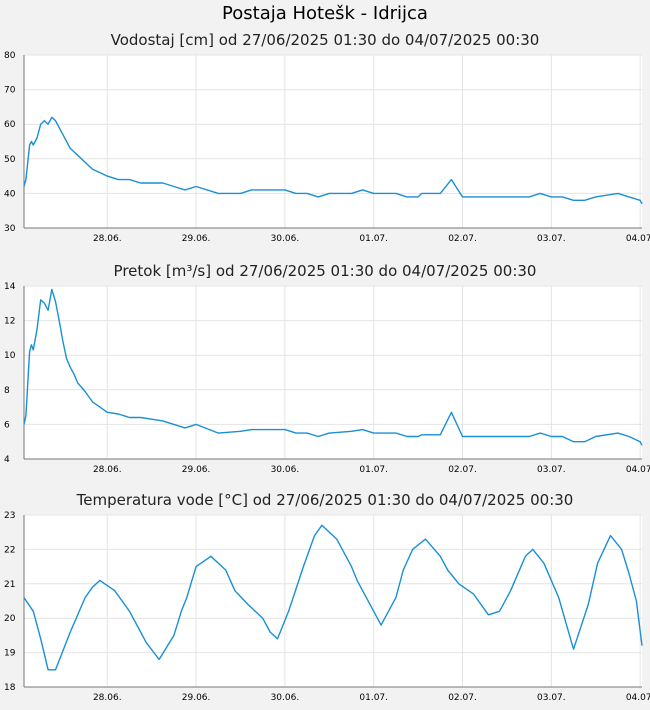 The width and height of the screenshot is (650, 710). What do you see at coordinates (10, 56) in the screenshot?
I see `y-tick-label: 80` at bounding box center [10, 56].